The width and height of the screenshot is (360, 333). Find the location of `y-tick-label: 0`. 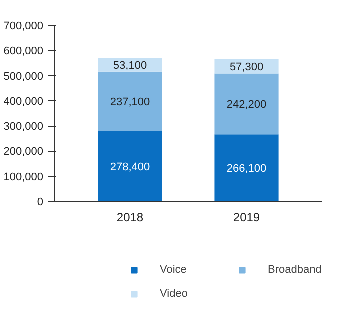

y-tick-label: 0 is located at coordinates (40, 202).